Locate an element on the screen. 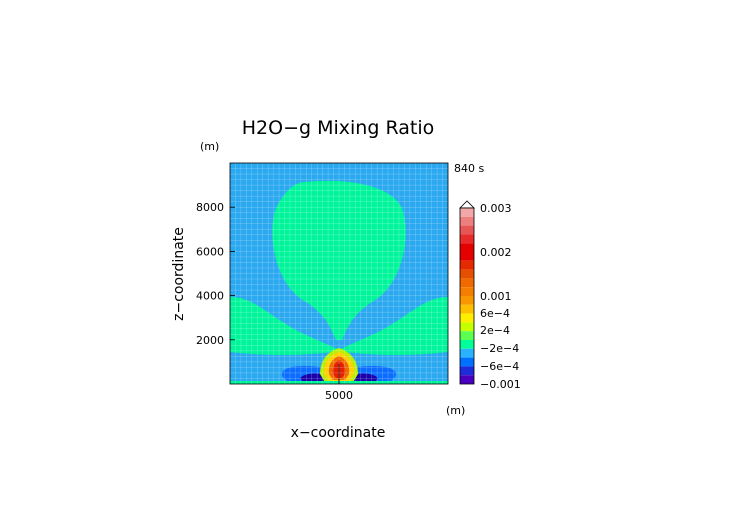 The width and height of the screenshot is (752, 532). colorbar: 0.003 0.002 0.001 6e−4 2e−4 −2e−4 −6e−4 −0.001 is located at coordinates (490, 295).